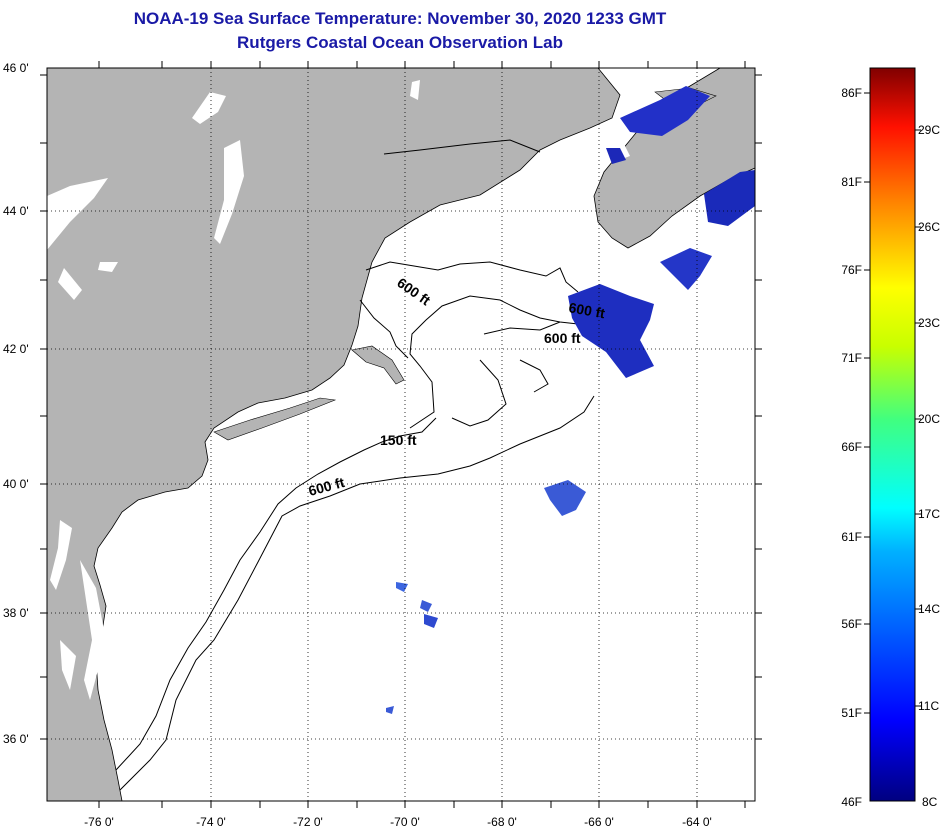 The image size is (944, 832). Describe the element at coordinates (929, 227) in the screenshot. I see `colorbar-c-label: 26C` at that location.